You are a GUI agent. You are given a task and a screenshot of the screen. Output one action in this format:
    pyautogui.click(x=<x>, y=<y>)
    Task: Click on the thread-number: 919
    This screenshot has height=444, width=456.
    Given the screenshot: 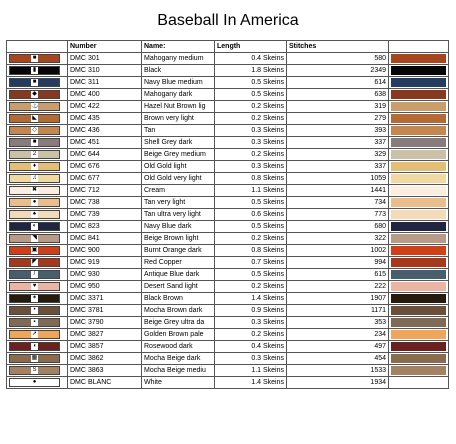 What is the action you would take?
    pyautogui.click(x=94, y=262)
    